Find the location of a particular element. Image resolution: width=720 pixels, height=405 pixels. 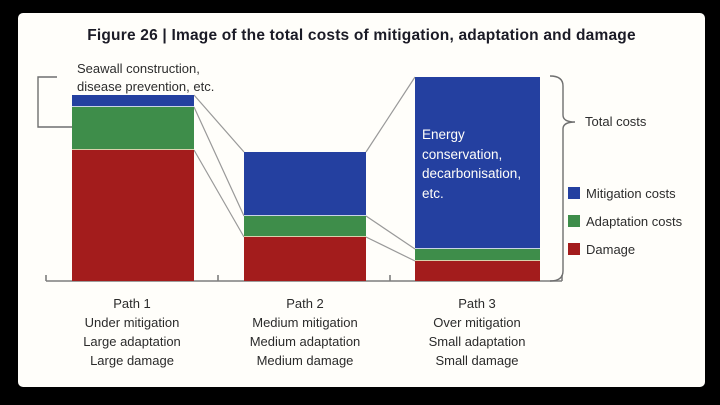

total-costs-label: Total costs is located at coordinates (616, 121).